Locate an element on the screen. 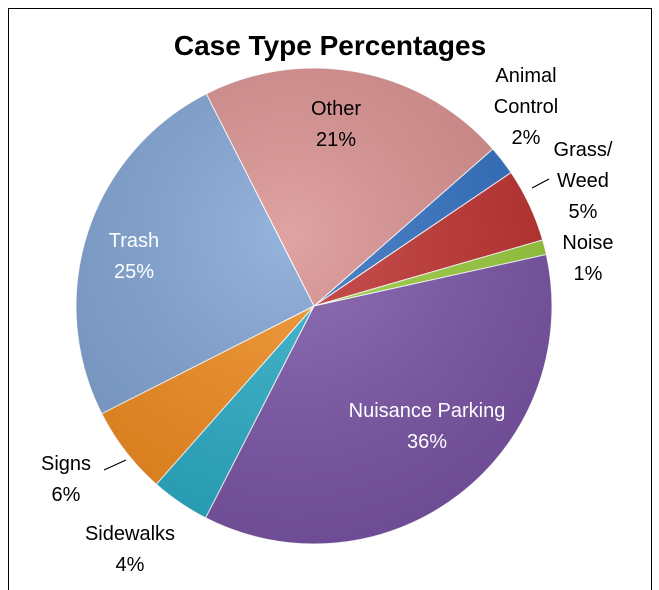  slice-value: 25% is located at coordinates (134, 272).